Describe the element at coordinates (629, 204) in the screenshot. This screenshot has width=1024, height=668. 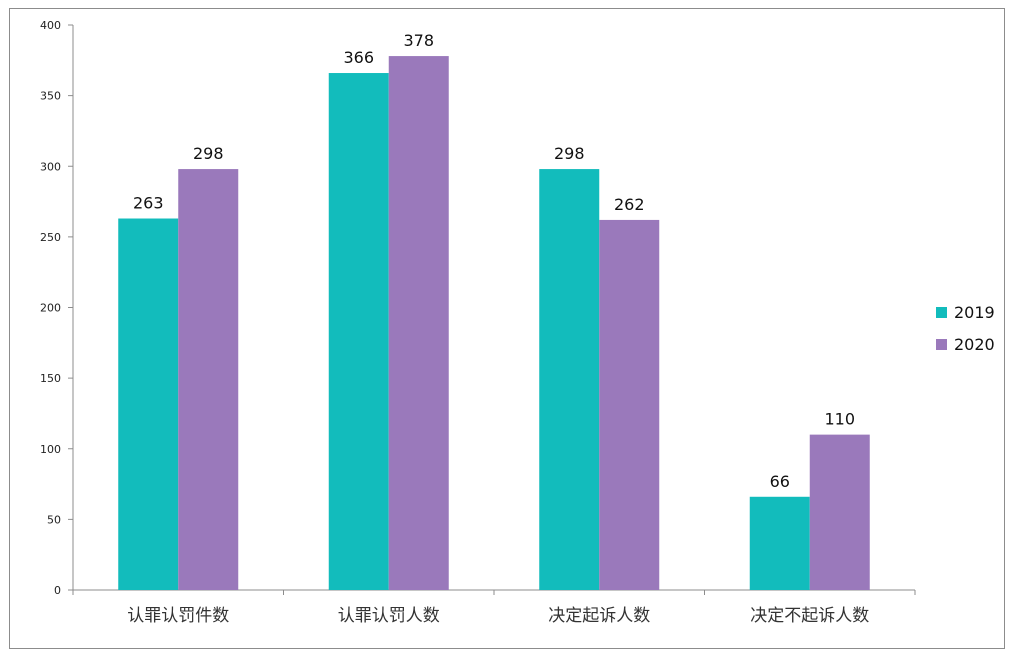
I see `data-label-2020: 262` at that location.